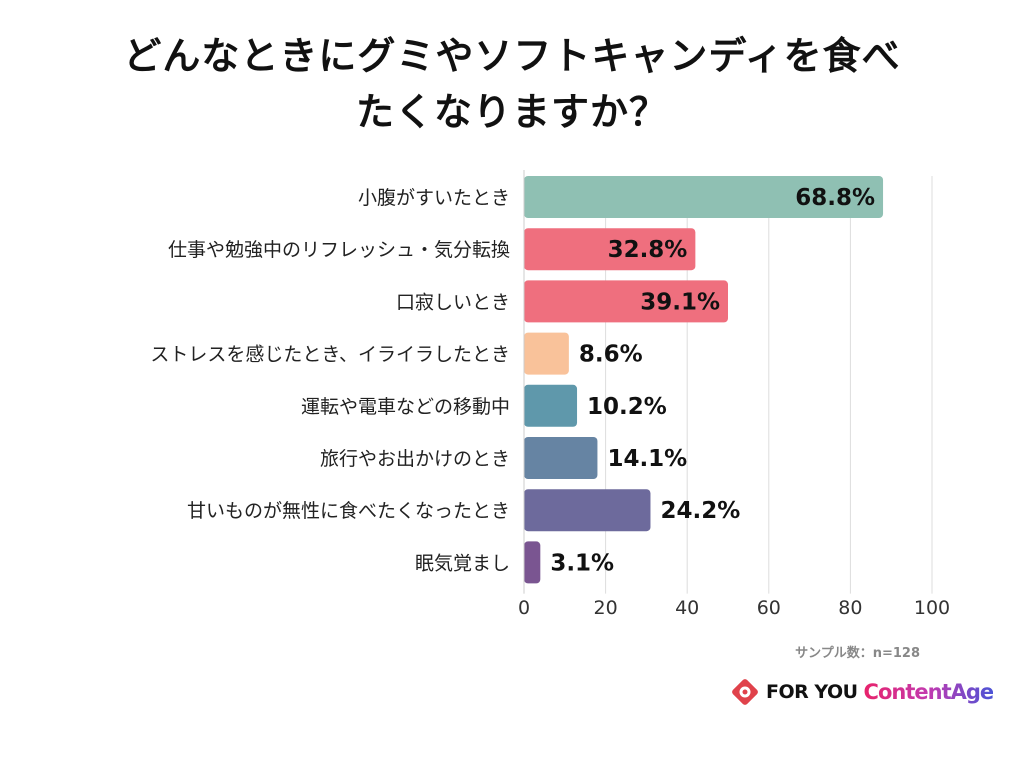 The width and height of the screenshot is (1024, 768). I want to click on category-label-7: 眠気覚まし, so click(462, 563).